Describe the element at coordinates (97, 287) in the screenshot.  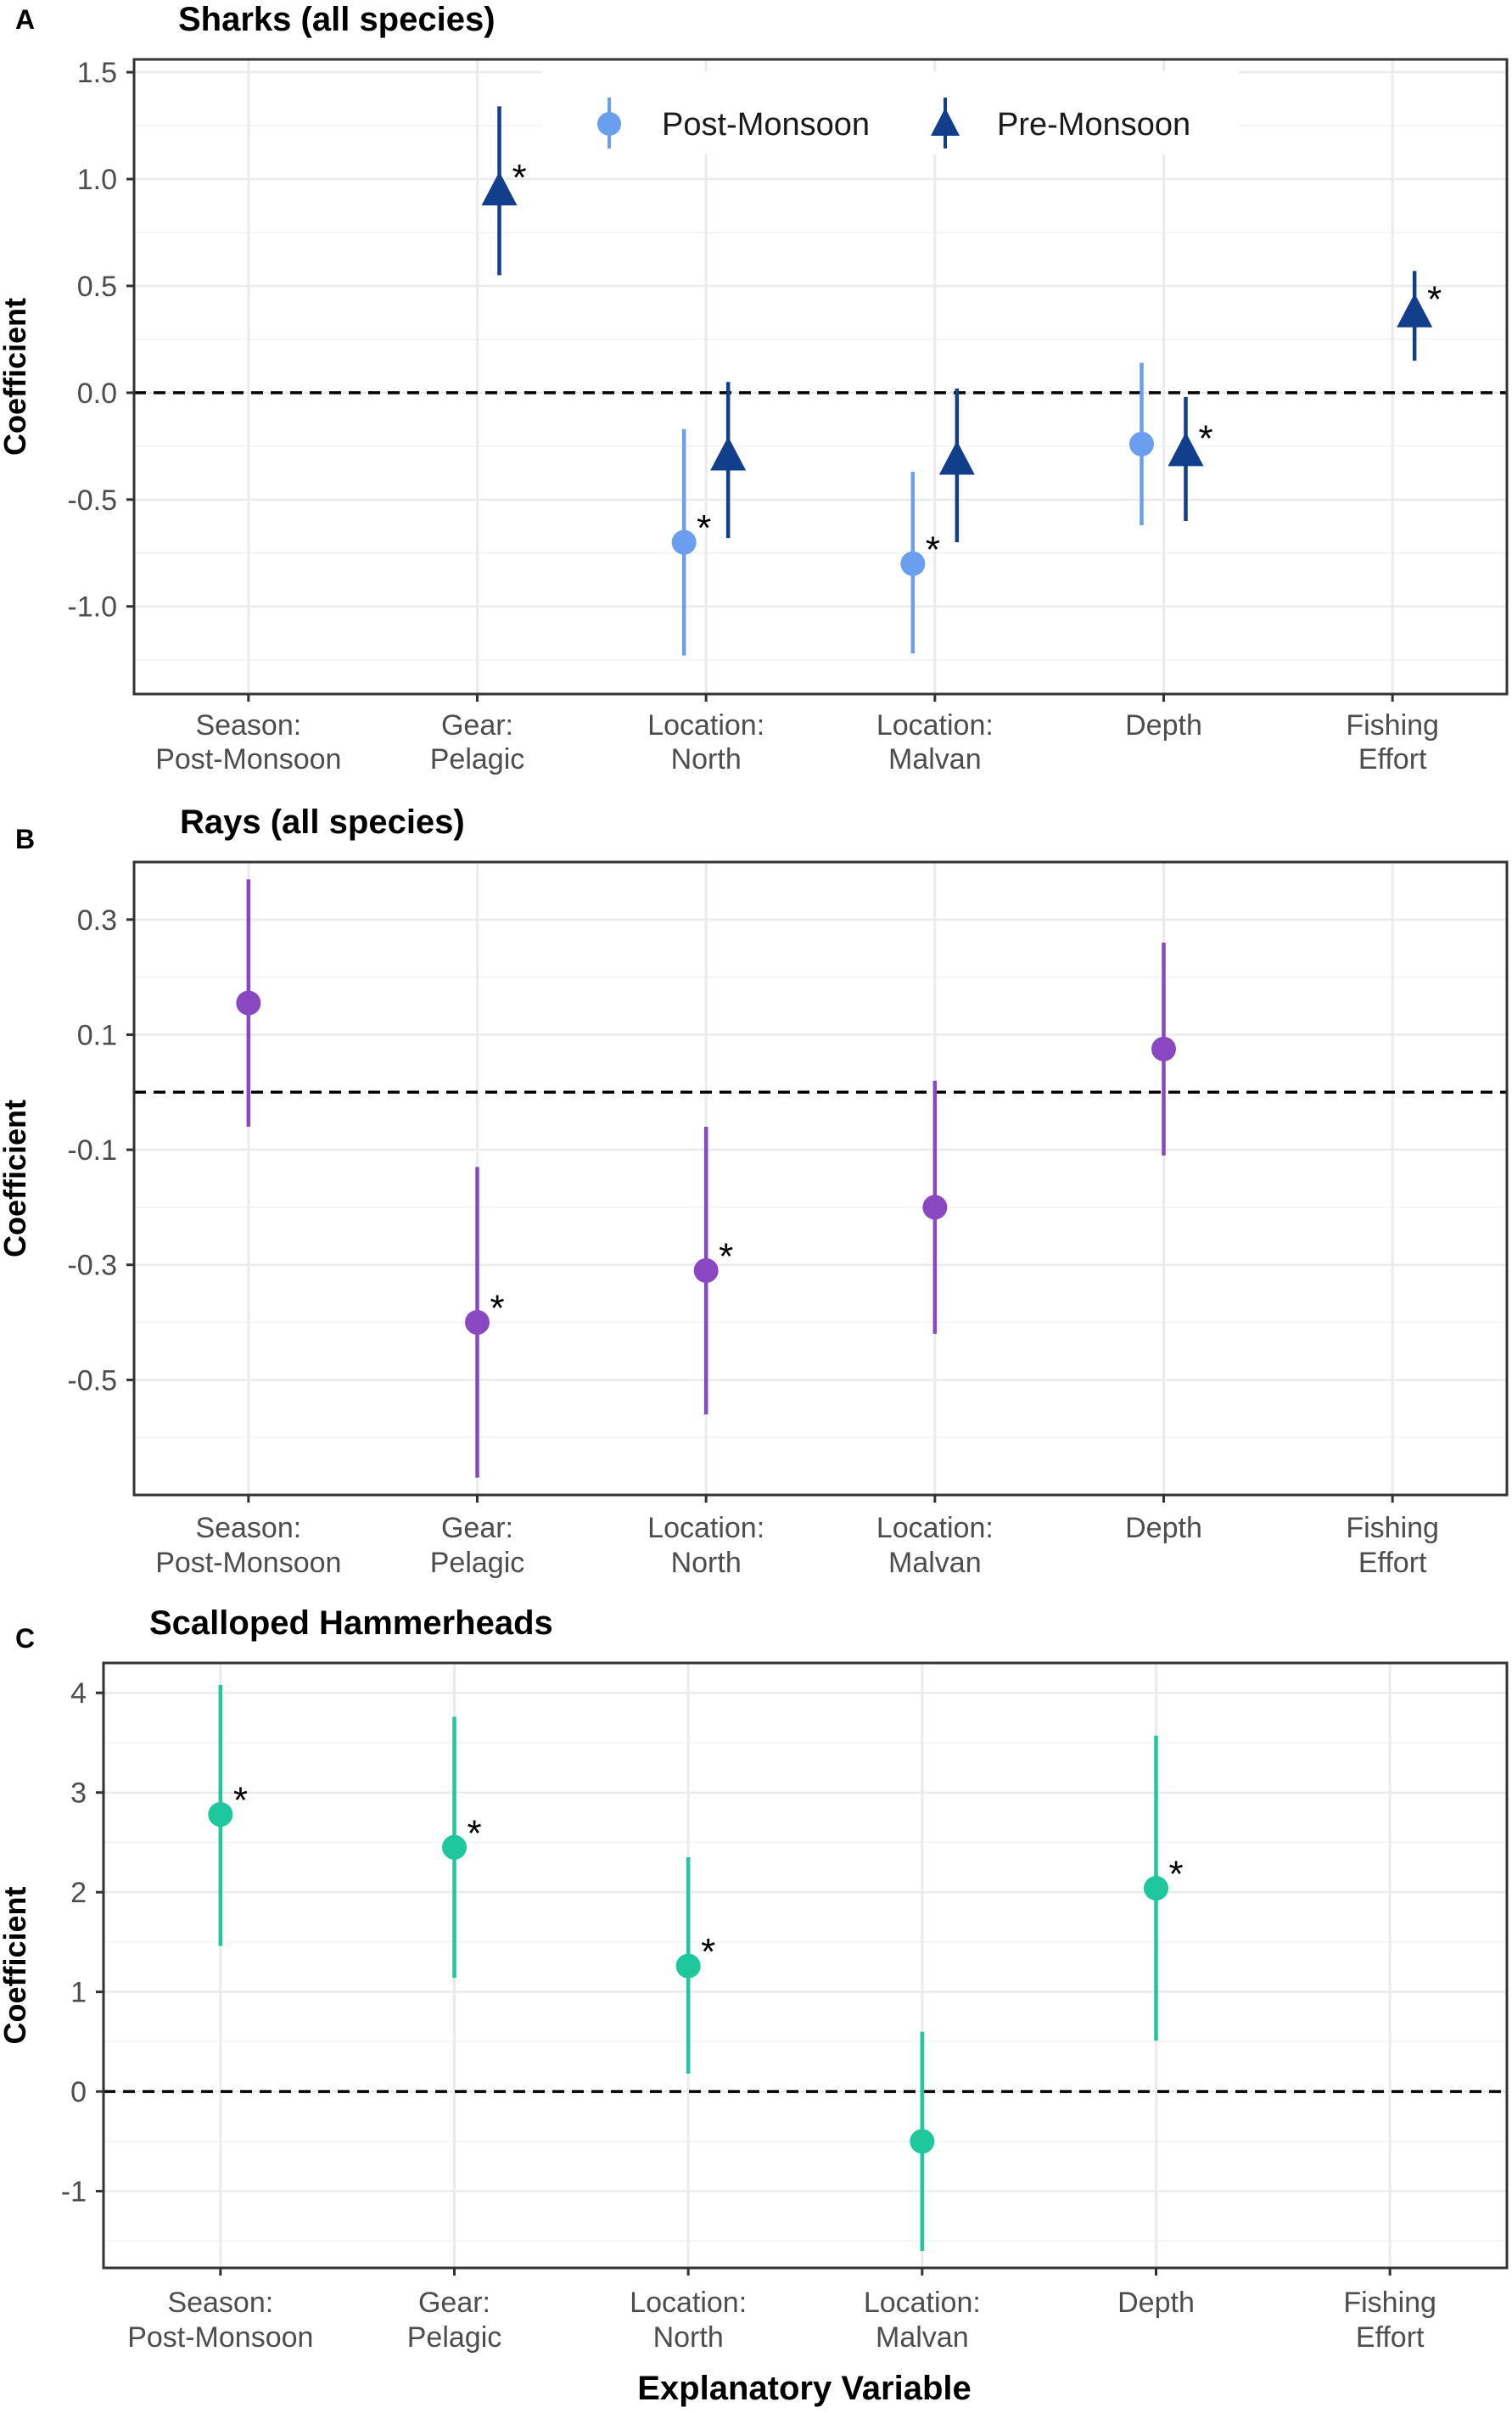
I see `y-tick-label: 0.5` at that location.